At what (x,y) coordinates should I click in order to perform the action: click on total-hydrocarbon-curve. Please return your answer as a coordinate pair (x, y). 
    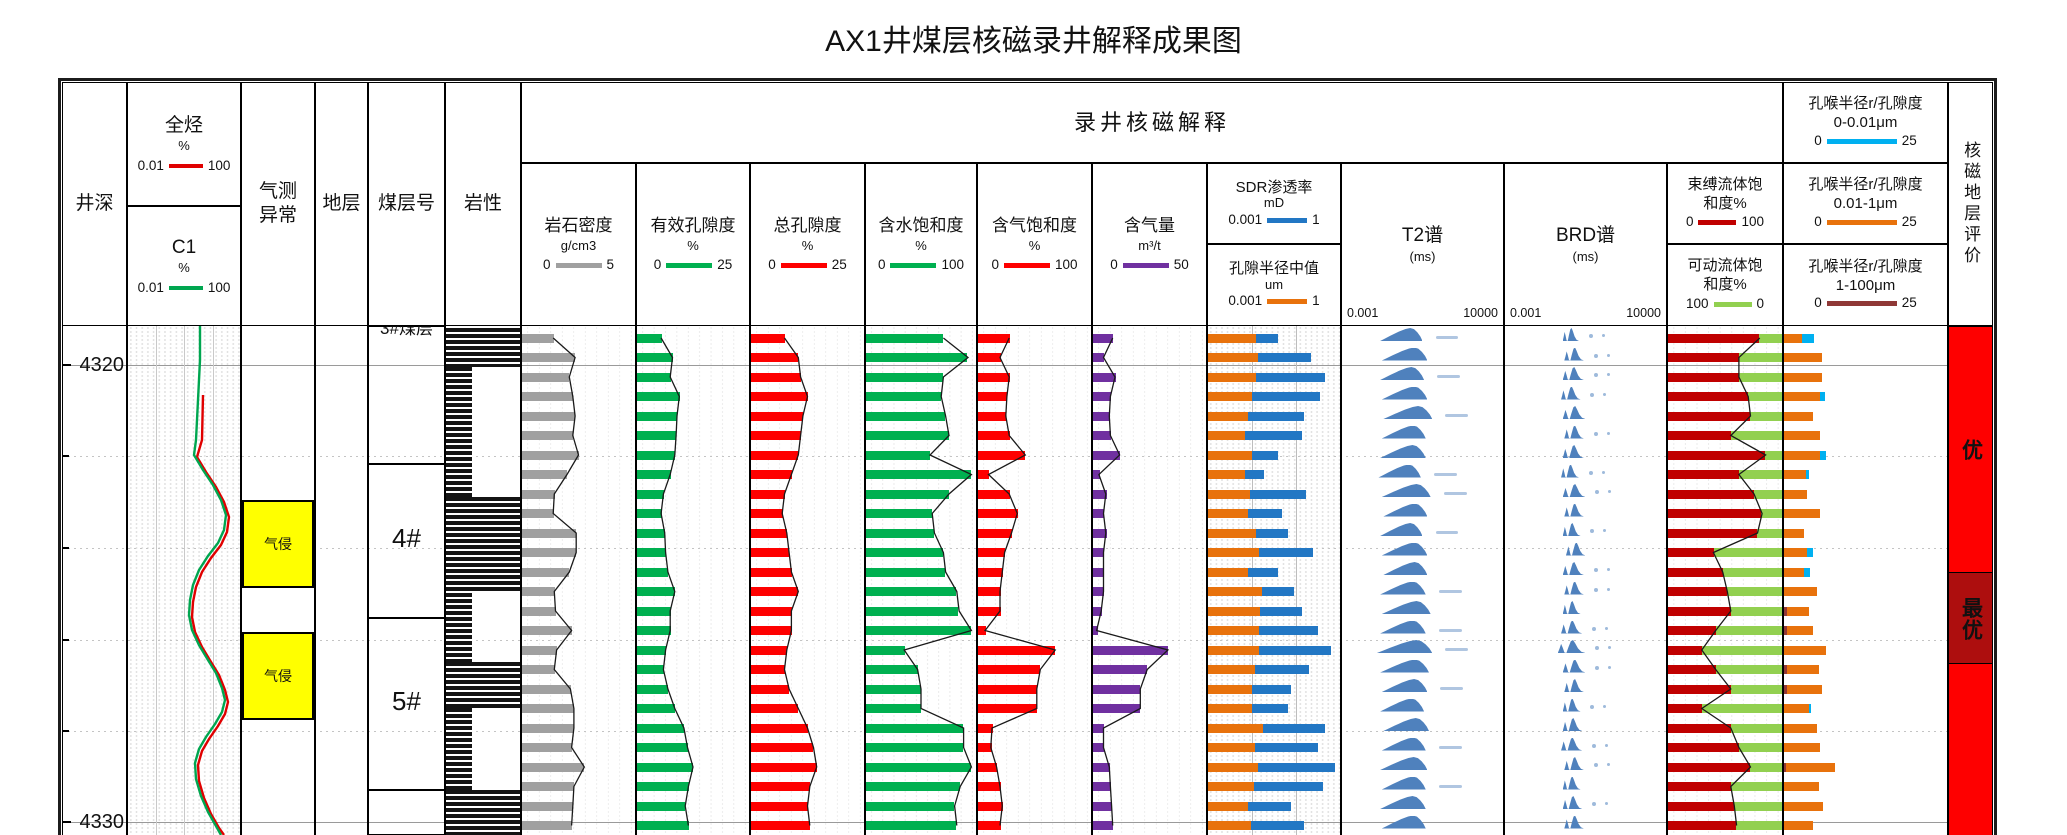
    Looking at the image, I should click on (210, 614).